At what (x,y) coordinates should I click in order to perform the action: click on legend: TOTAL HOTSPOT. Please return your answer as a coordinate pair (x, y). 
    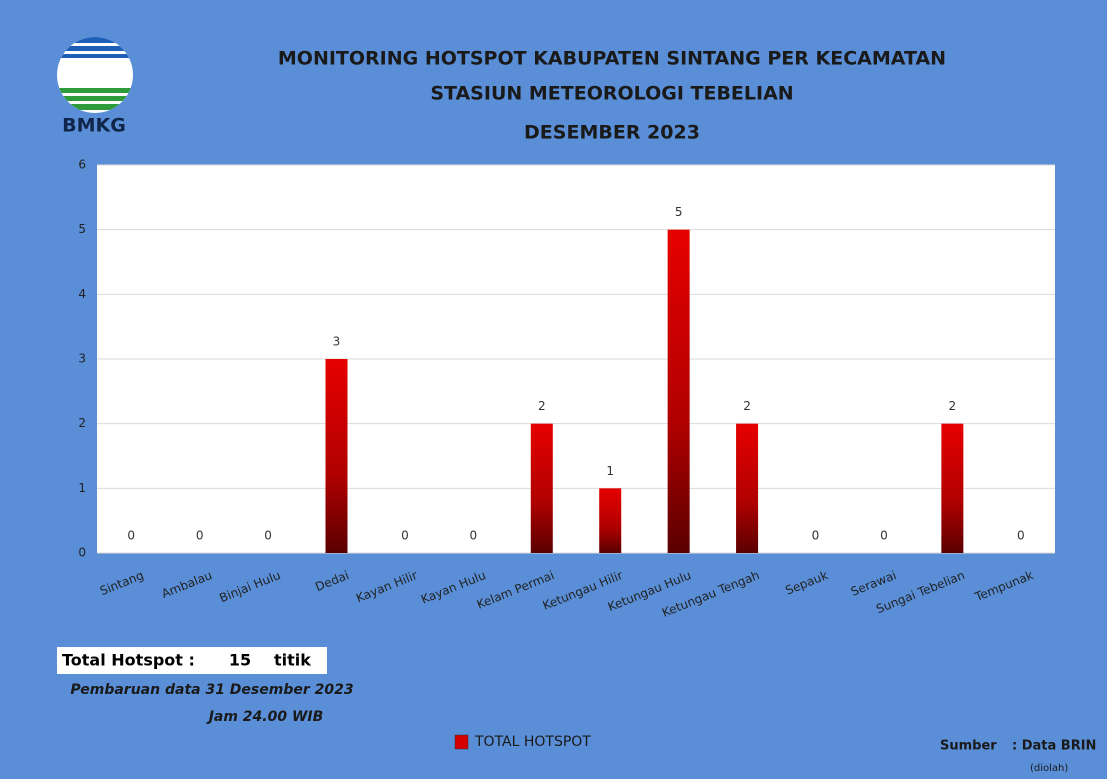
    Looking at the image, I should click on (522, 742).